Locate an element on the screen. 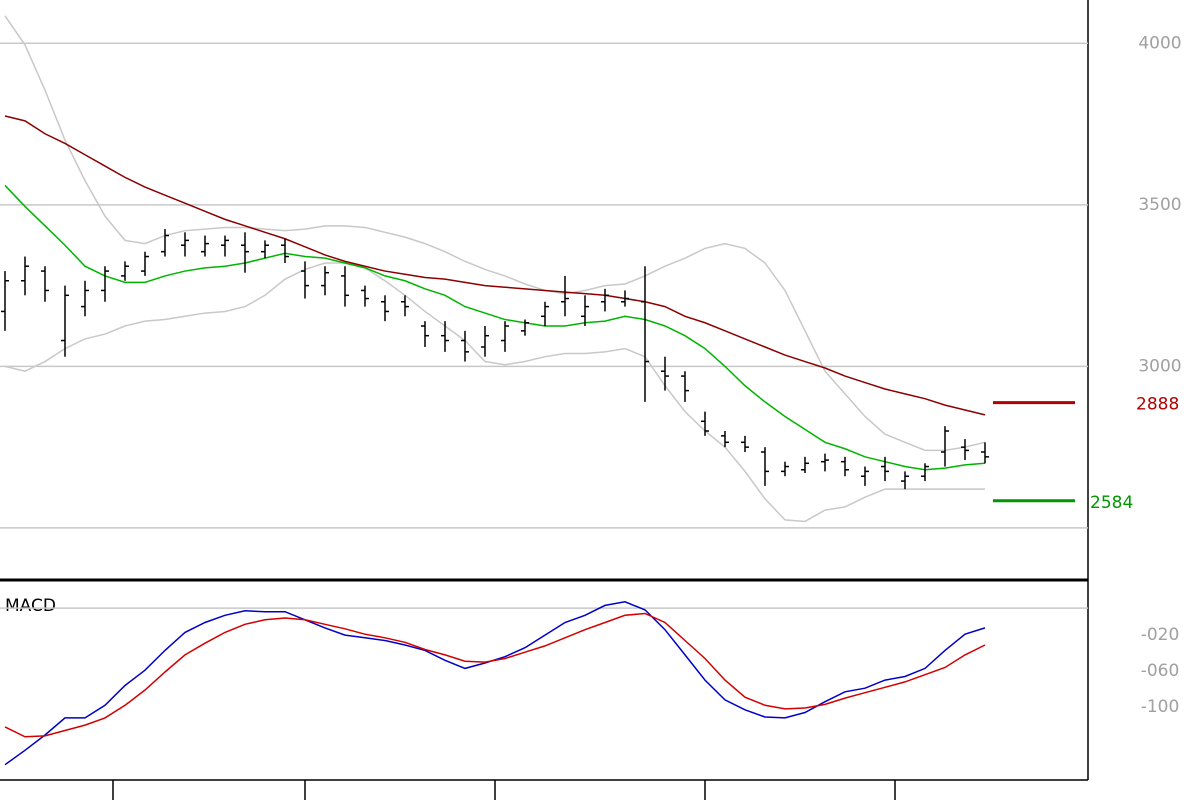 This screenshot has height=800, width=1200. y-tick-label: 3000 is located at coordinates (1159, 366).